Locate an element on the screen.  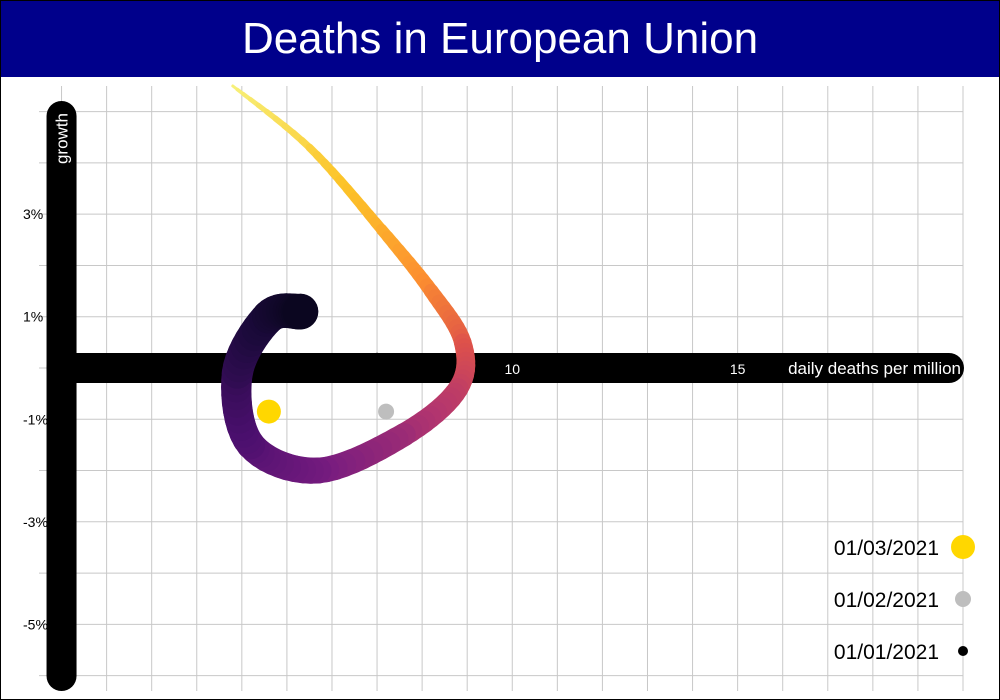
legend-label: 01/03/2021 is located at coordinates (886, 548).